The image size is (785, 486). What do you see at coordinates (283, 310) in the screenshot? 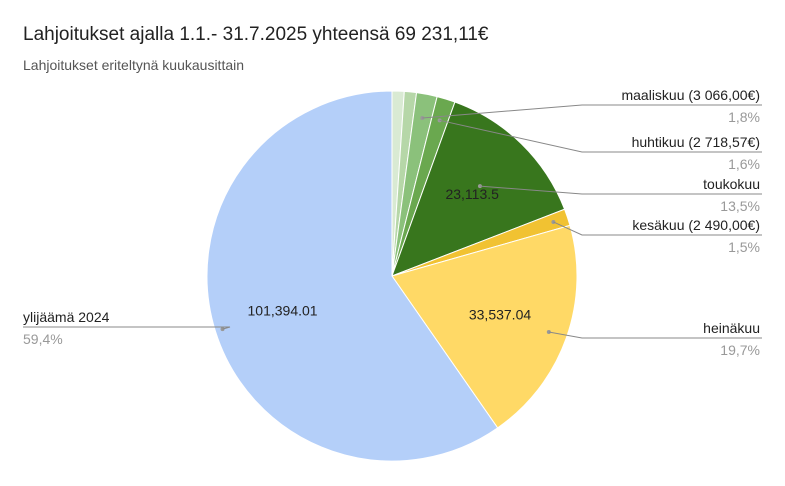
I see `slice-data-label-5: 101,394.01` at bounding box center [283, 310].